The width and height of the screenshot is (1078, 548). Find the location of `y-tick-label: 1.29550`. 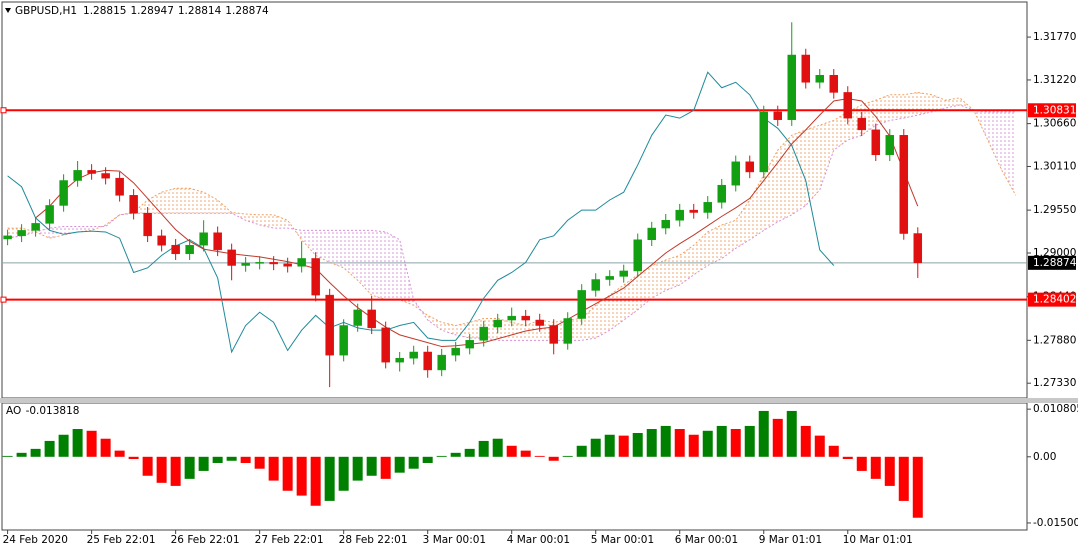

y-tick-label: 1.29550 is located at coordinates (1054, 210).